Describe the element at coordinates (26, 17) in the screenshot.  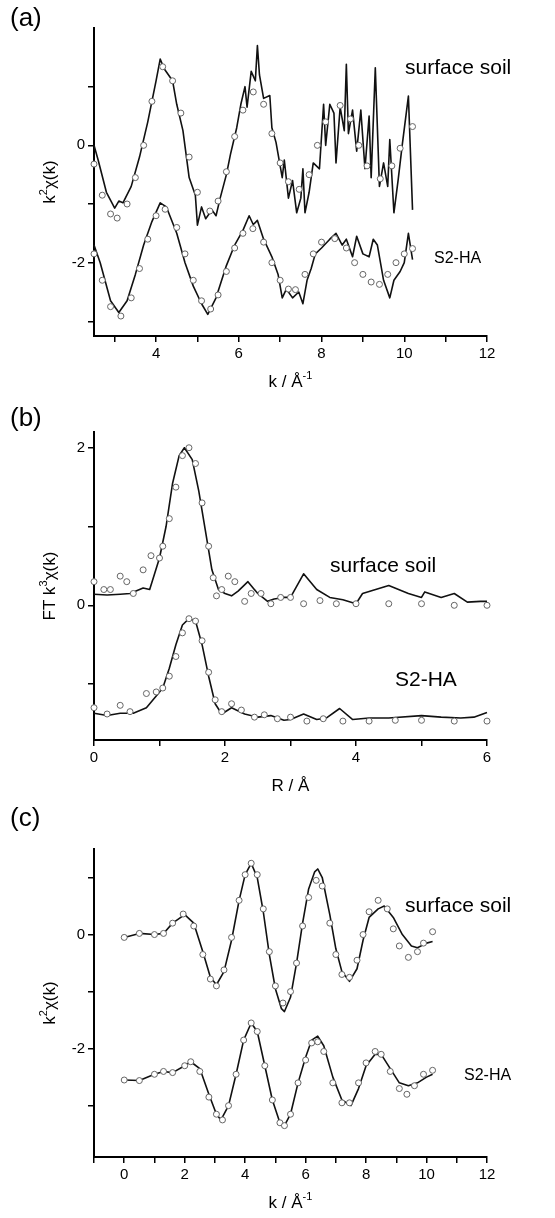
I see `chart-title: (a)` at that location.